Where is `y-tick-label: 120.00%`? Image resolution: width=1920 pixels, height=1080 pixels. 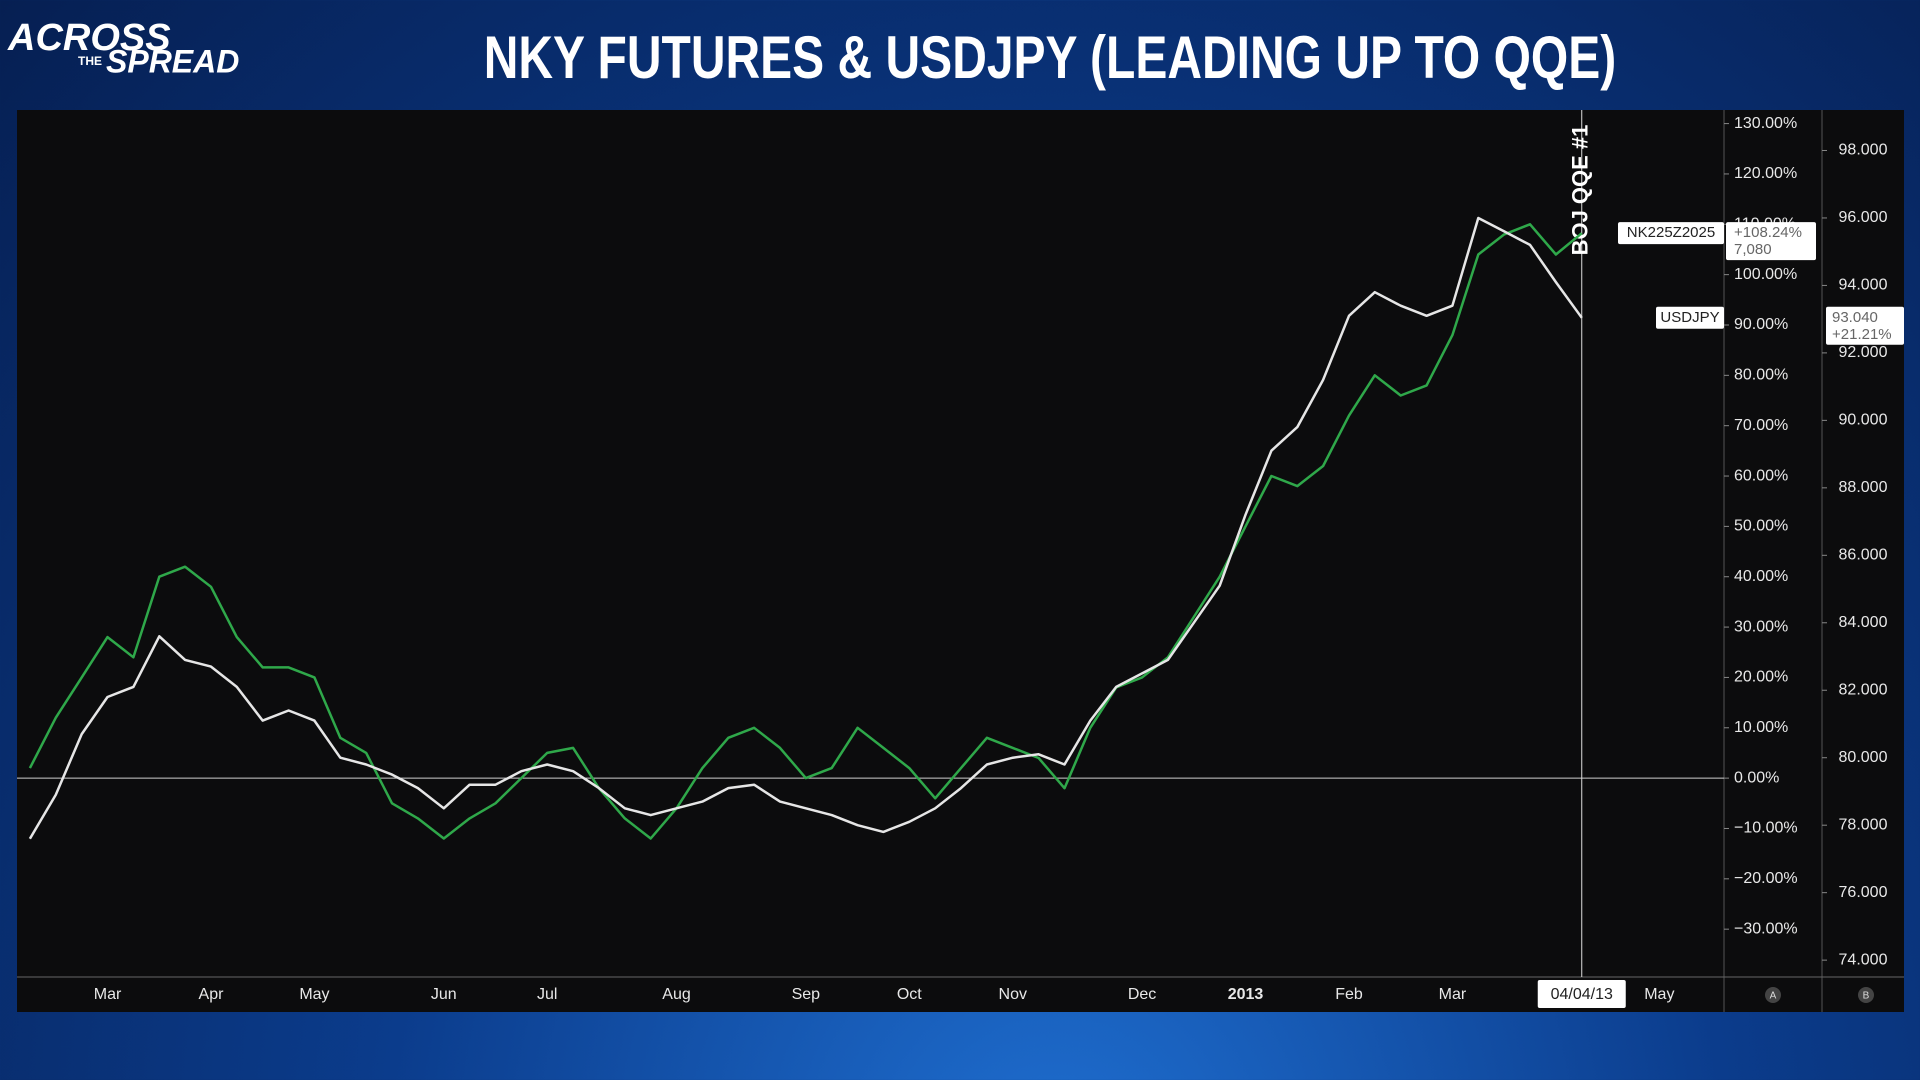 y-tick-label: 120.00% is located at coordinates (1765, 173).